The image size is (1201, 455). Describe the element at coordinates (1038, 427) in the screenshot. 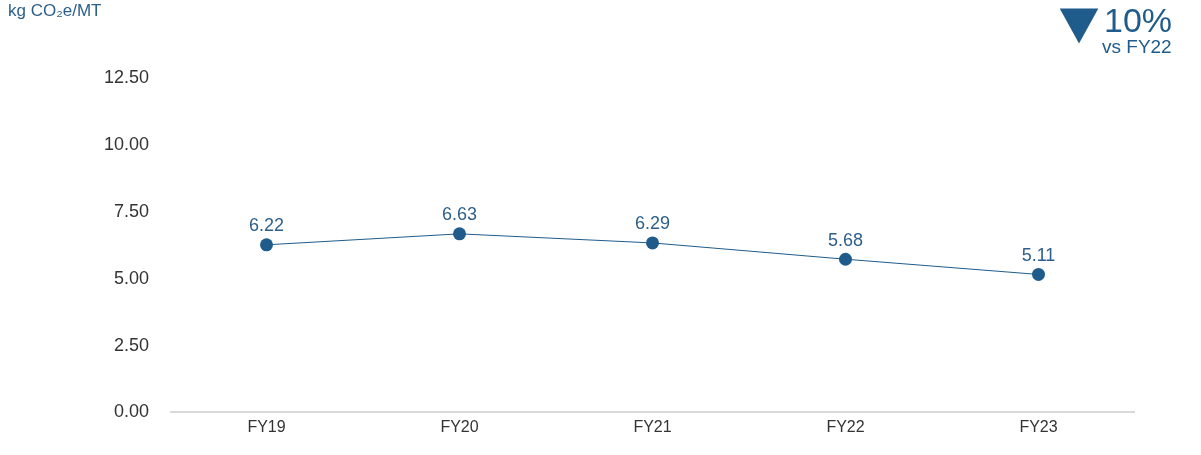

I see `x-tick-label: FY23` at that location.